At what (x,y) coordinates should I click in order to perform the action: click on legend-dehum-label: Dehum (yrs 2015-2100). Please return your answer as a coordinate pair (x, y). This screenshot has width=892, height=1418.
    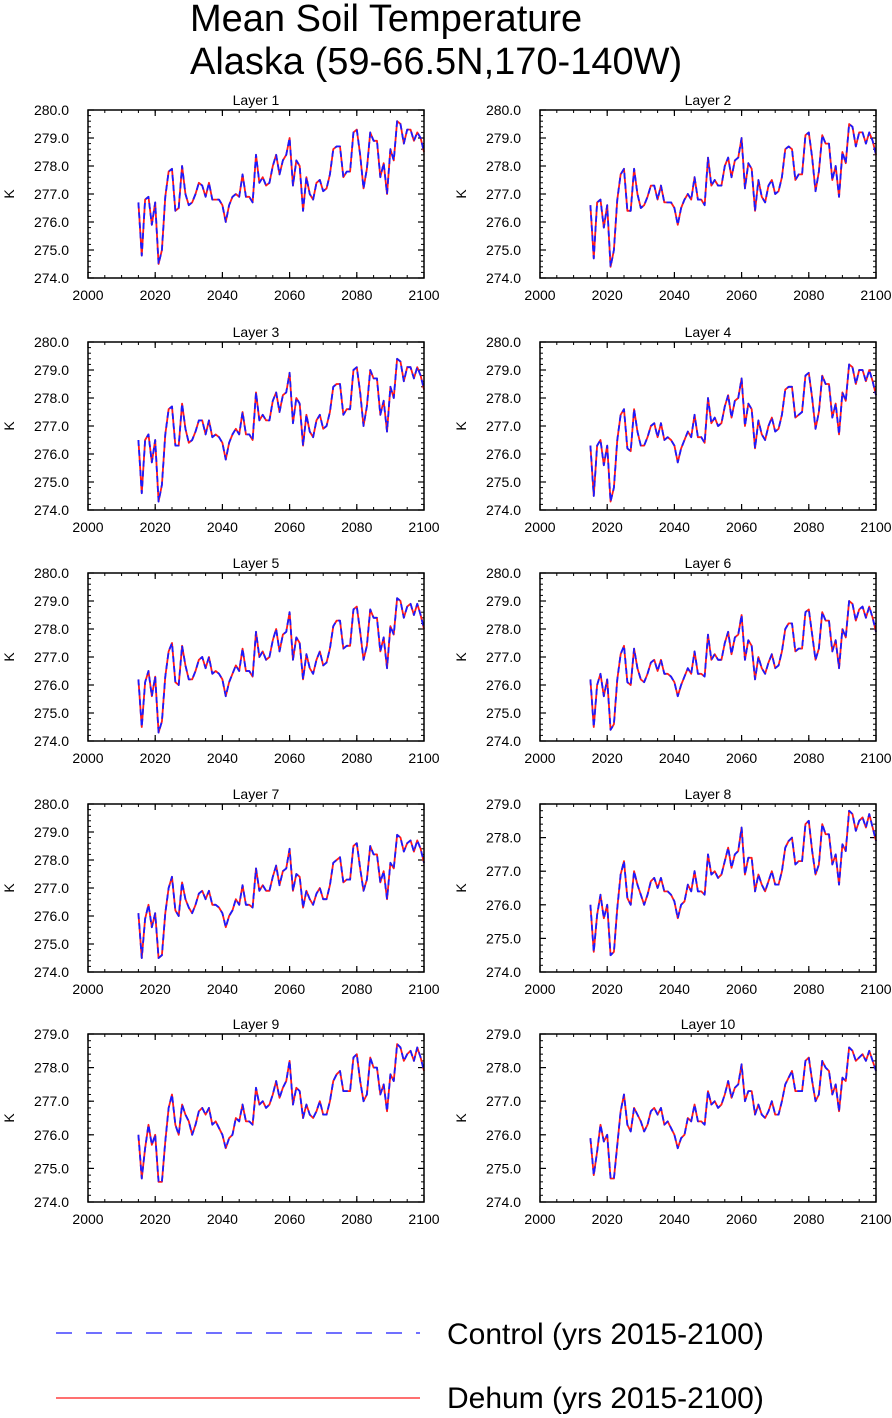
    Looking at the image, I should click on (605, 1398).